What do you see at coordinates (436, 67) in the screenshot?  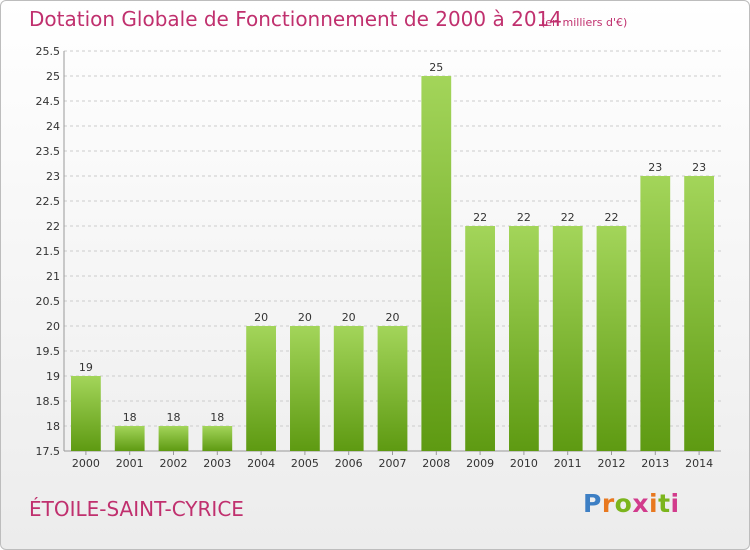 I see `data-label-2008: 25` at bounding box center [436, 67].